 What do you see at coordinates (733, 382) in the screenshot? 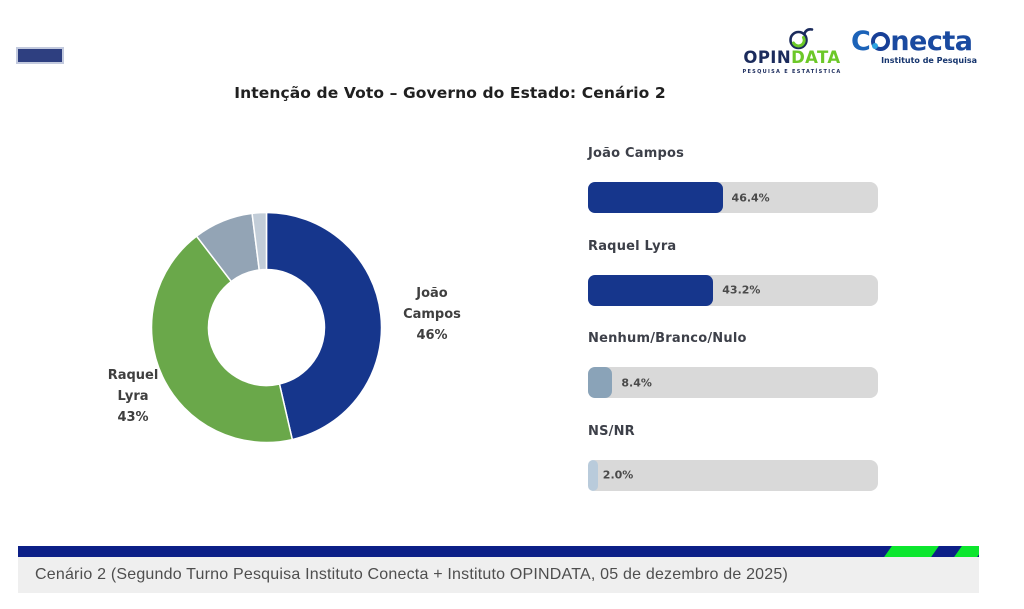
I see `bar-track: 8.4%` at bounding box center [733, 382].